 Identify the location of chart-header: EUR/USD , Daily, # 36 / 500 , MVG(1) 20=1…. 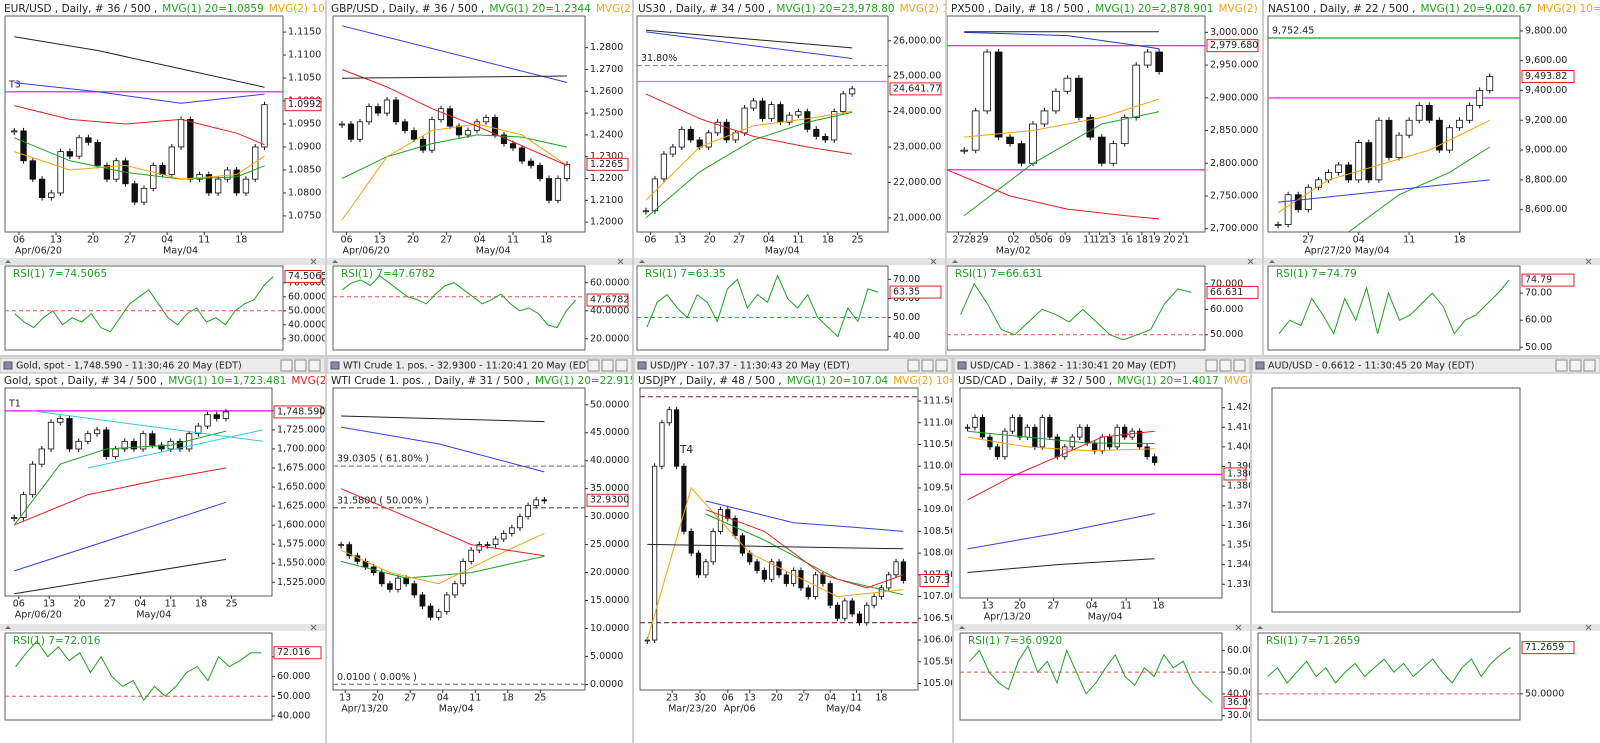
(204, 9).